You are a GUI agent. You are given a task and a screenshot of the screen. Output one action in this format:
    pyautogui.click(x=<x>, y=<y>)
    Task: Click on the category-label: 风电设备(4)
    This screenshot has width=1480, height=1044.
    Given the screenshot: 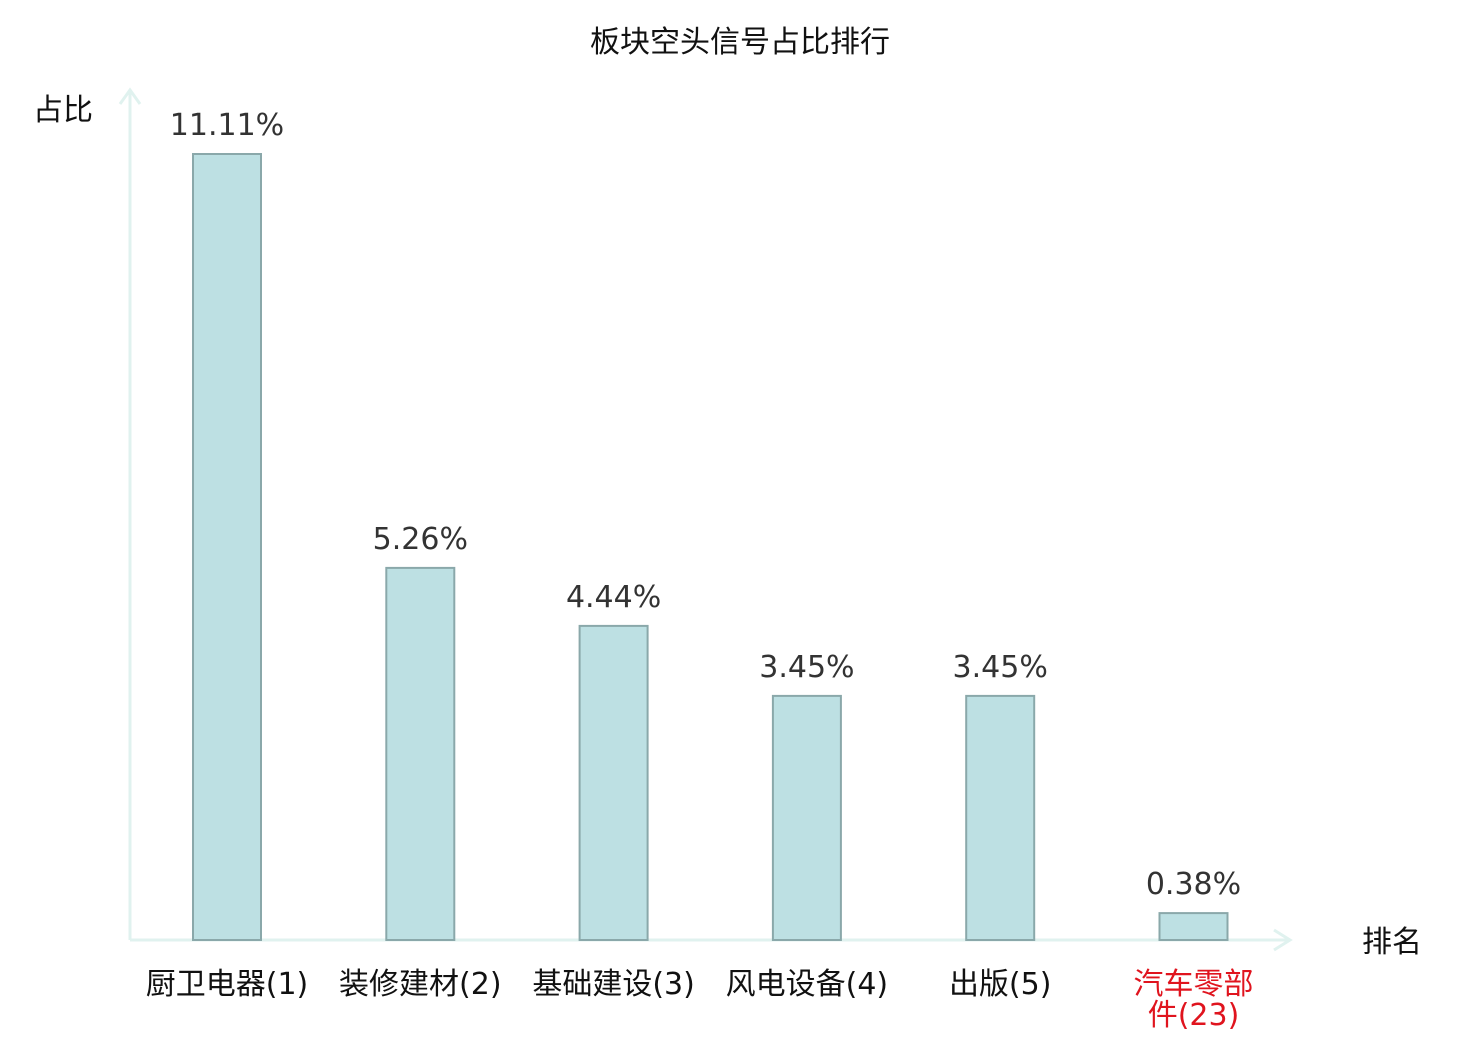 What is the action you would take?
    pyautogui.click(x=807, y=984)
    